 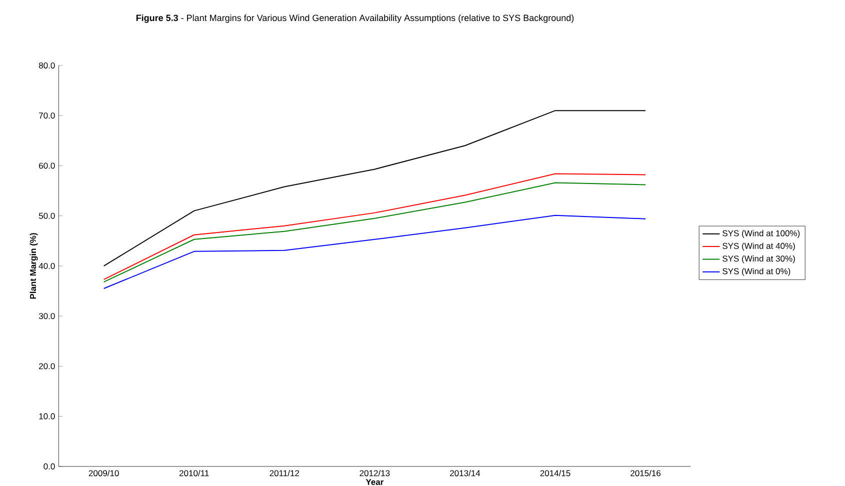 What do you see at coordinates (465, 473) in the screenshot?
I see `x-tick-label: 2013/14` at bounding box center [465, 473].